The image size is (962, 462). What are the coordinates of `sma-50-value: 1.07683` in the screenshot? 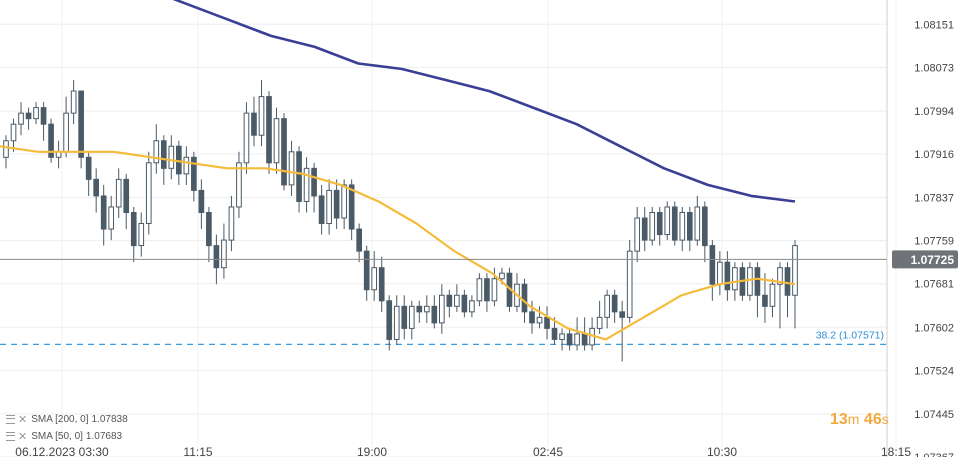 It's located at (104, 436).